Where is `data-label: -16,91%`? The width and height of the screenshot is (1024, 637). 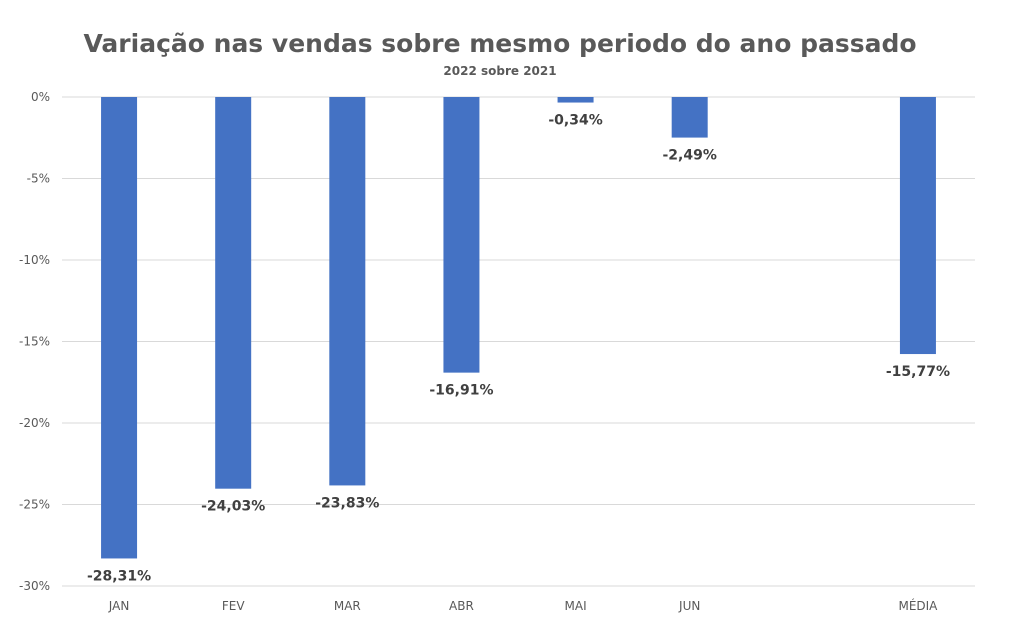 data-label: -16,91% is located at coordinates (461, 391).